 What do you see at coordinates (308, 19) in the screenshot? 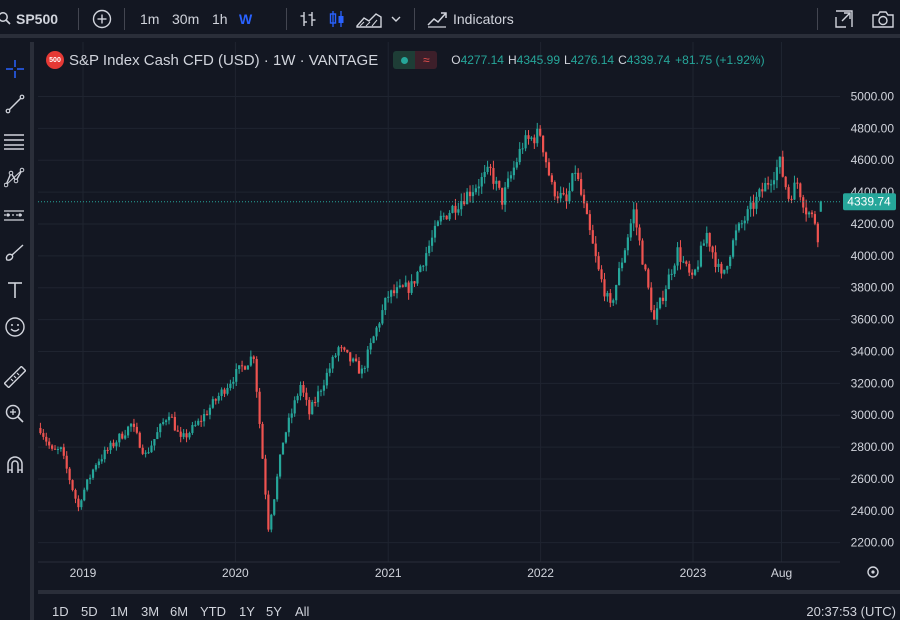
I see `bar-style-button` at bounding box center [308, 19].